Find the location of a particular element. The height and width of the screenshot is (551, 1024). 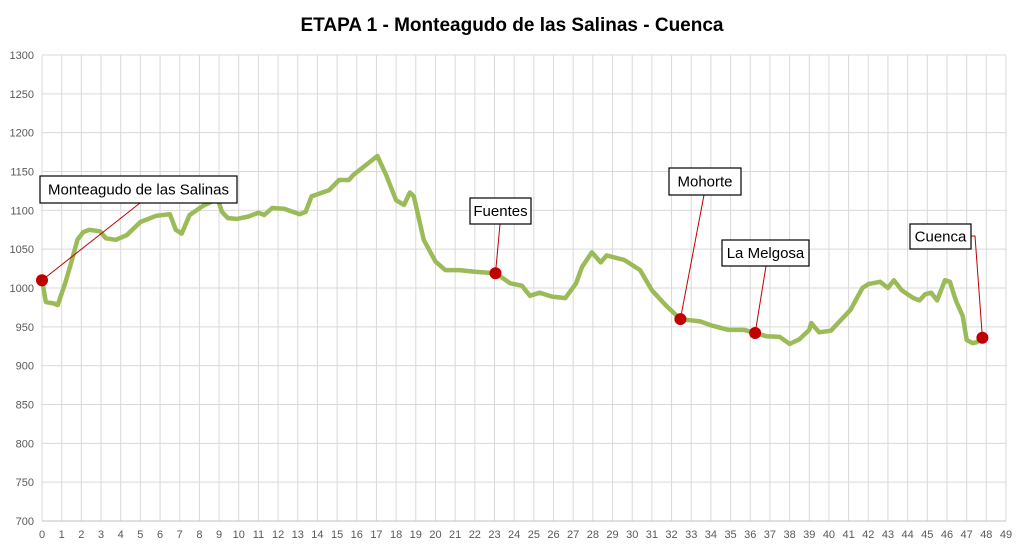

x-tick-label: 13 is located at coordinates (298, 535).